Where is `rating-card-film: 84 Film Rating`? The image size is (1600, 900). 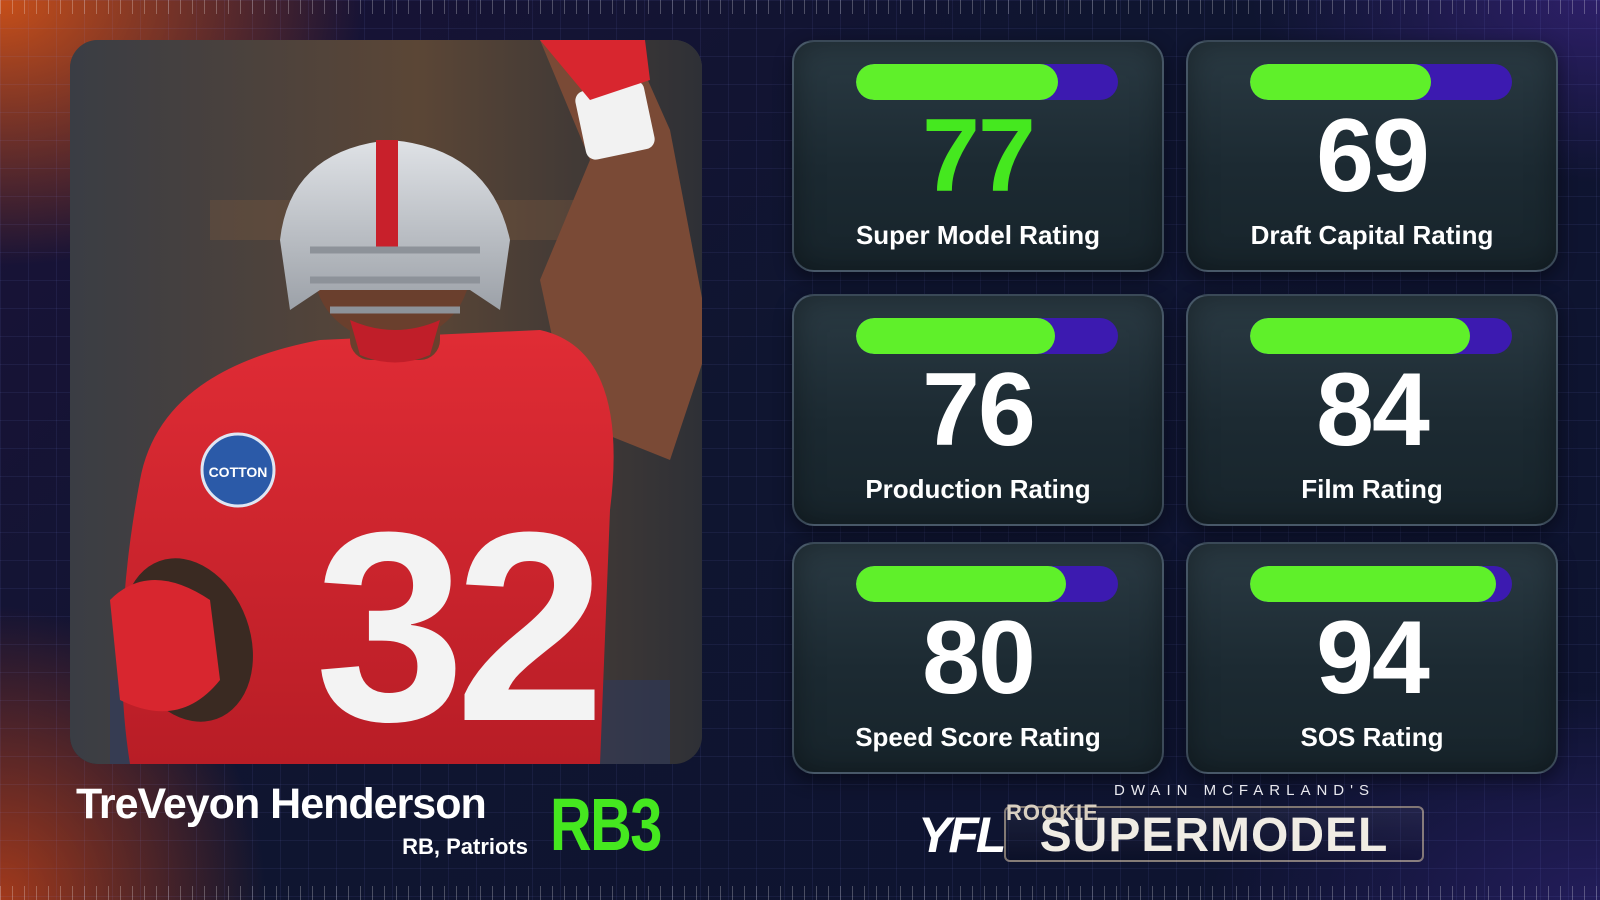
rating-card-film: 84 Film Rating is located at coordinates (1372, 410).